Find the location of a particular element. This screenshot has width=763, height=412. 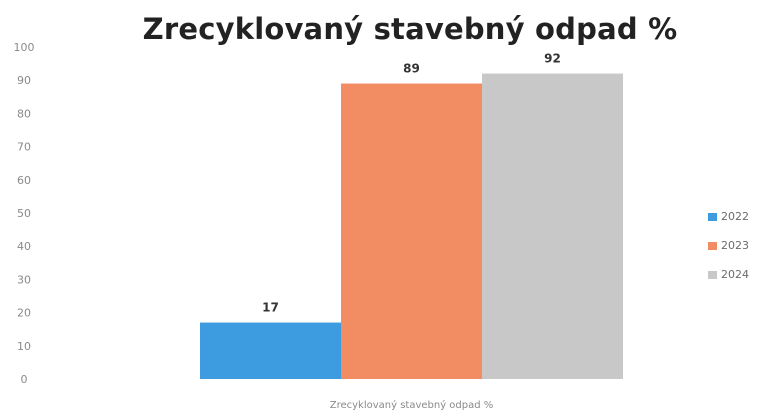

y-tick-label: 100 is located at coordinates (24, 47).